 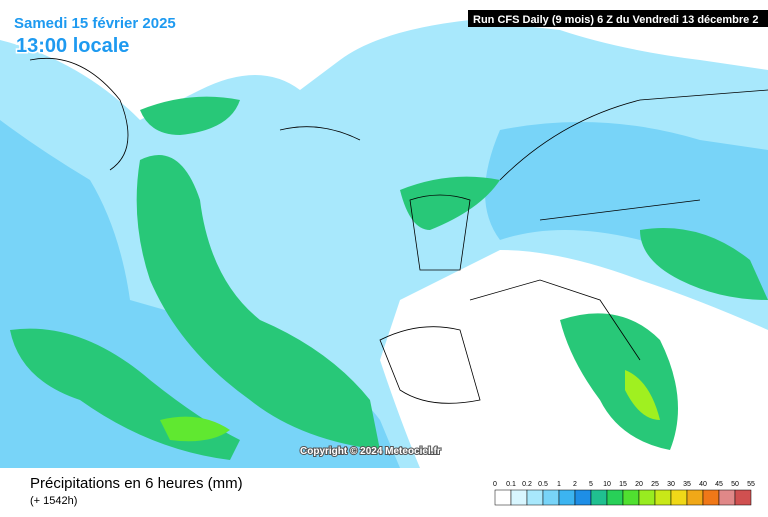 I want to click on legend-label: 50, so click(x=735, y=484).